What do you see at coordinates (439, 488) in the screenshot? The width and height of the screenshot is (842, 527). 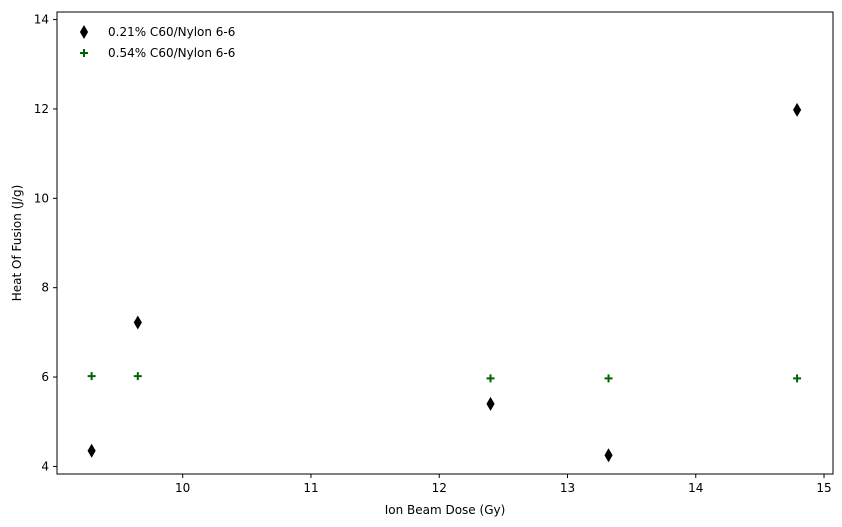 I see `x-tick-label: 12` at bounding box center [439, 488].